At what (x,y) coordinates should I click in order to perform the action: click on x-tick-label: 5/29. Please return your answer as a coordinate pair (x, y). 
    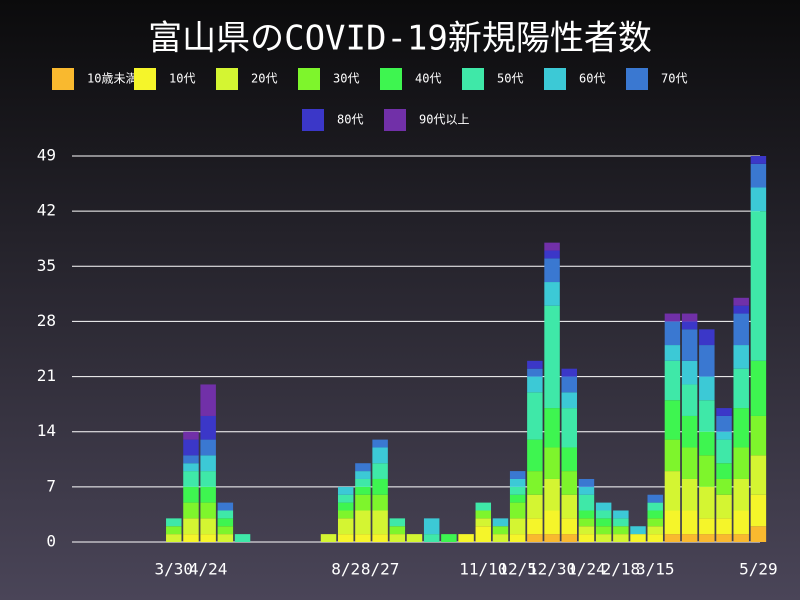
    Looking at the image, I should click on (758, 569).